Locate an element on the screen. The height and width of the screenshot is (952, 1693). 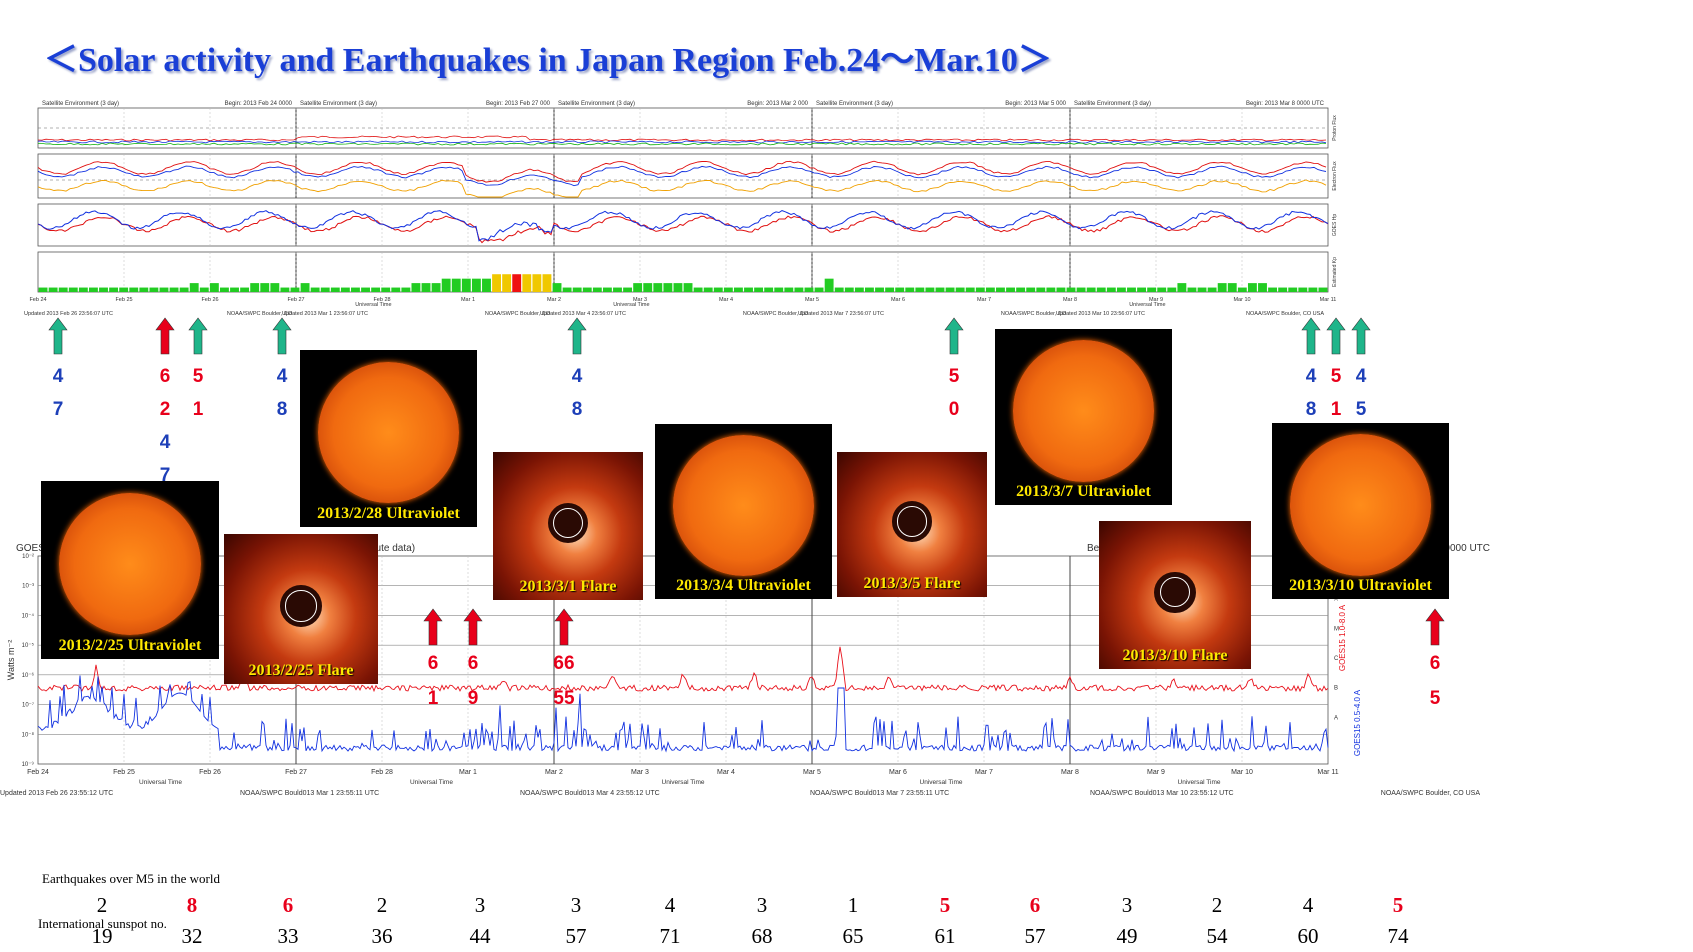
panel-header-left: Satellite Environment (3 day) is located at coordinates (854, 104).